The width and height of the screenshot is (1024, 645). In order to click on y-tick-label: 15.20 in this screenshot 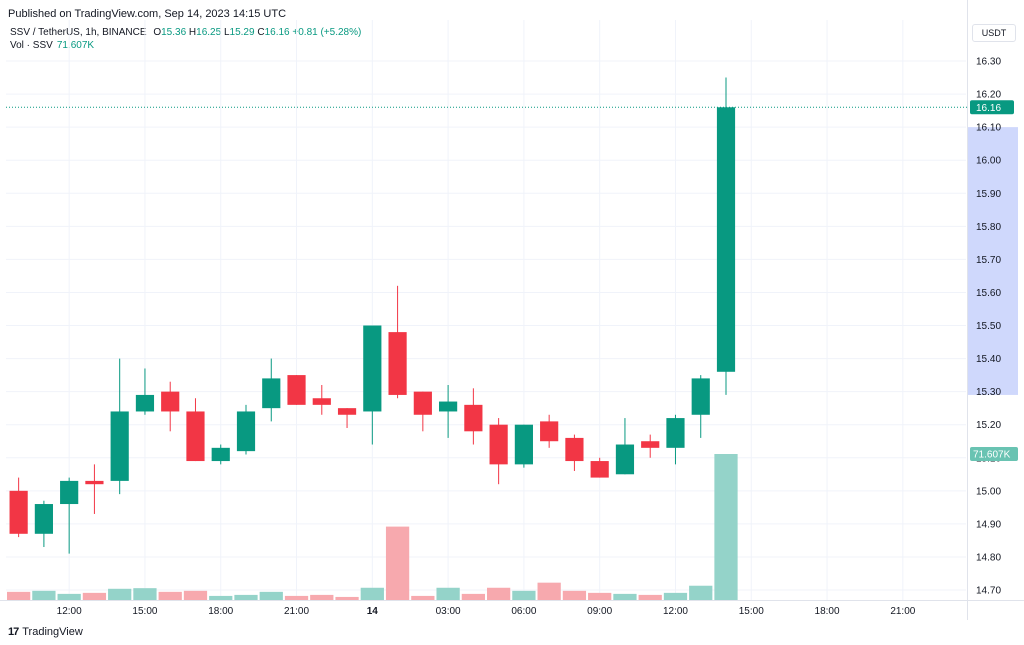, I will do `click(988, 425)`.